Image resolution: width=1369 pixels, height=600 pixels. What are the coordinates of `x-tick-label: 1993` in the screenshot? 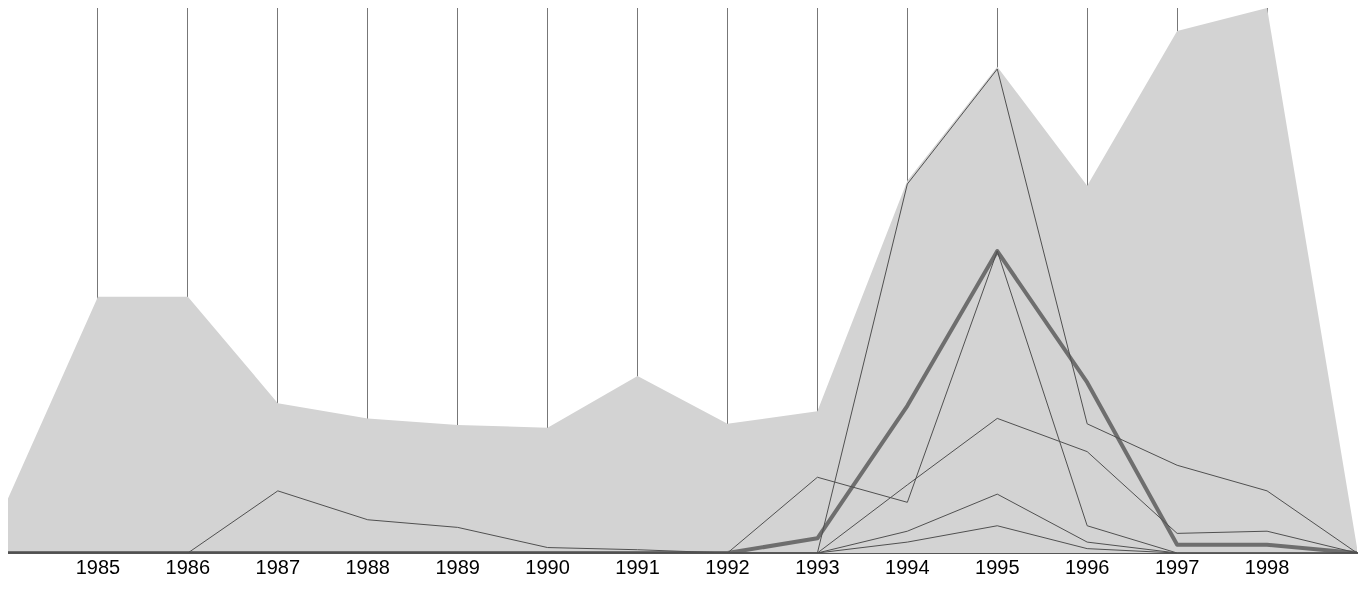 It's located at (817, 566).